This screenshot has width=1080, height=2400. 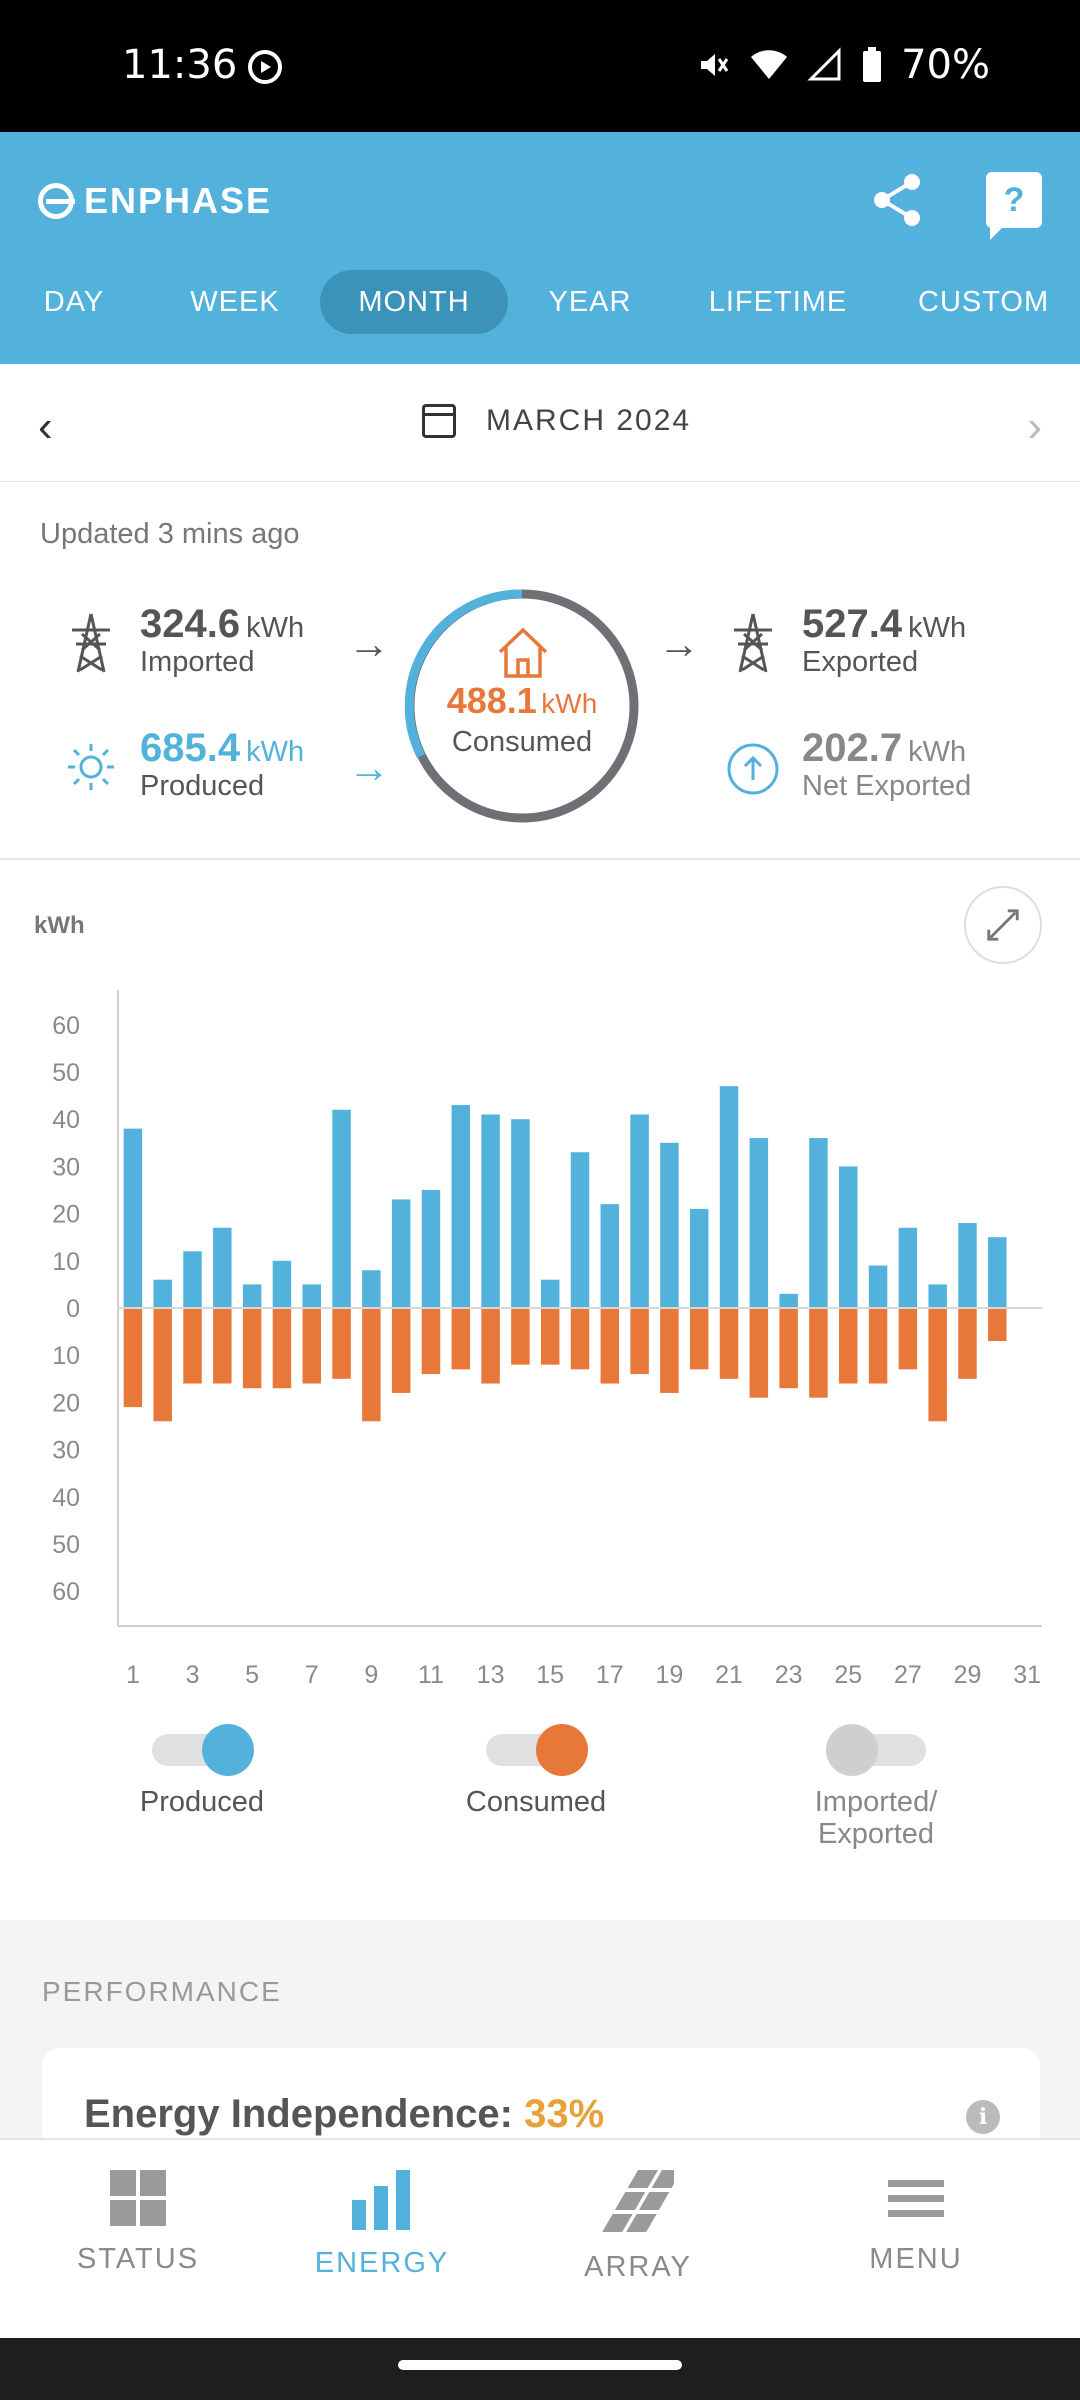 I want to click on legend-consumed: Consumed, so click(x=536, y=1771).